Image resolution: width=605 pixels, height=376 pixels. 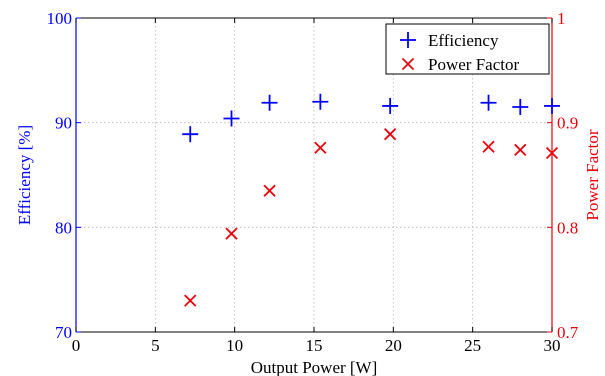 I want to click on x-tick-label: 10, so click(x=234, y=345).